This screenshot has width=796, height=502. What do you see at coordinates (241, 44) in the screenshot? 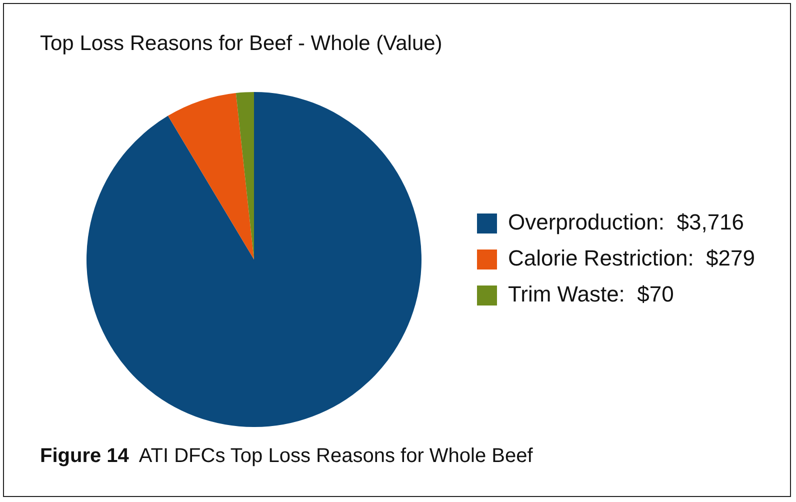
I see `chart-title: Top Loss Reasons for Beef - Whole (Value)` at bounding box center [241, 44].